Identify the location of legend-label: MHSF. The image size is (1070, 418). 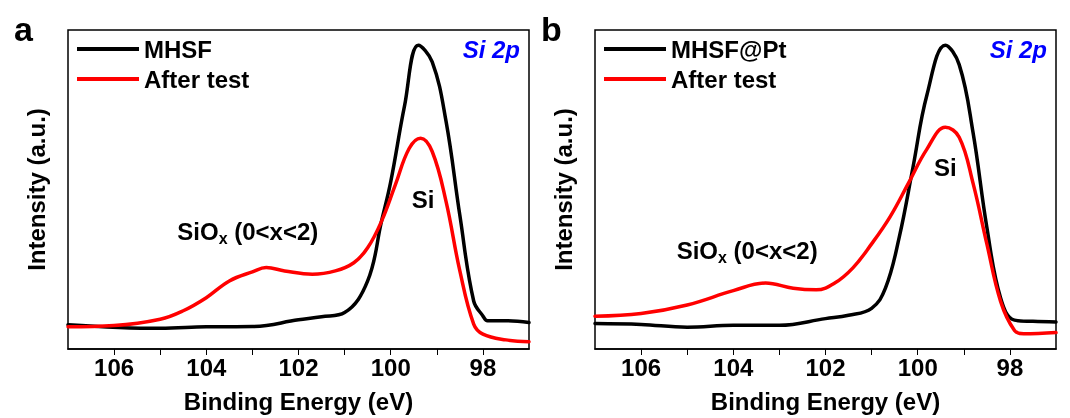
(178, 49).